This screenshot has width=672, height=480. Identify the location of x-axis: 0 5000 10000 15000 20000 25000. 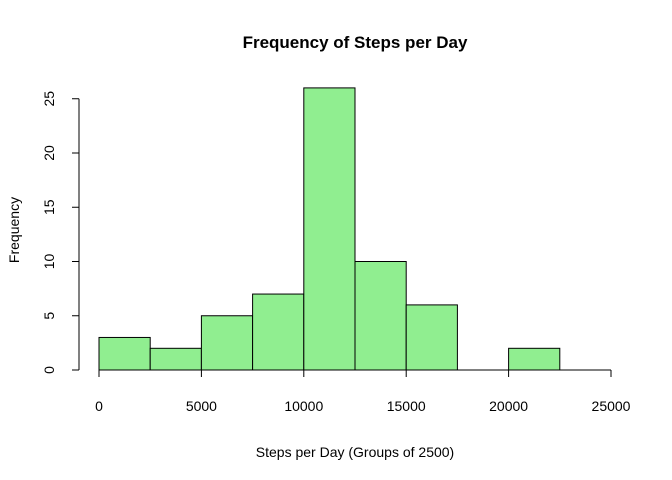
(363, 391).